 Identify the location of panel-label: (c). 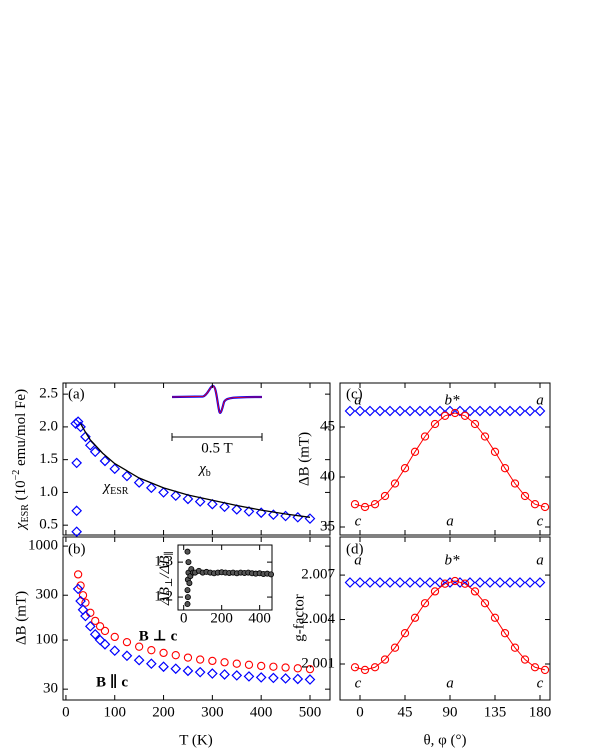
(354, 394).